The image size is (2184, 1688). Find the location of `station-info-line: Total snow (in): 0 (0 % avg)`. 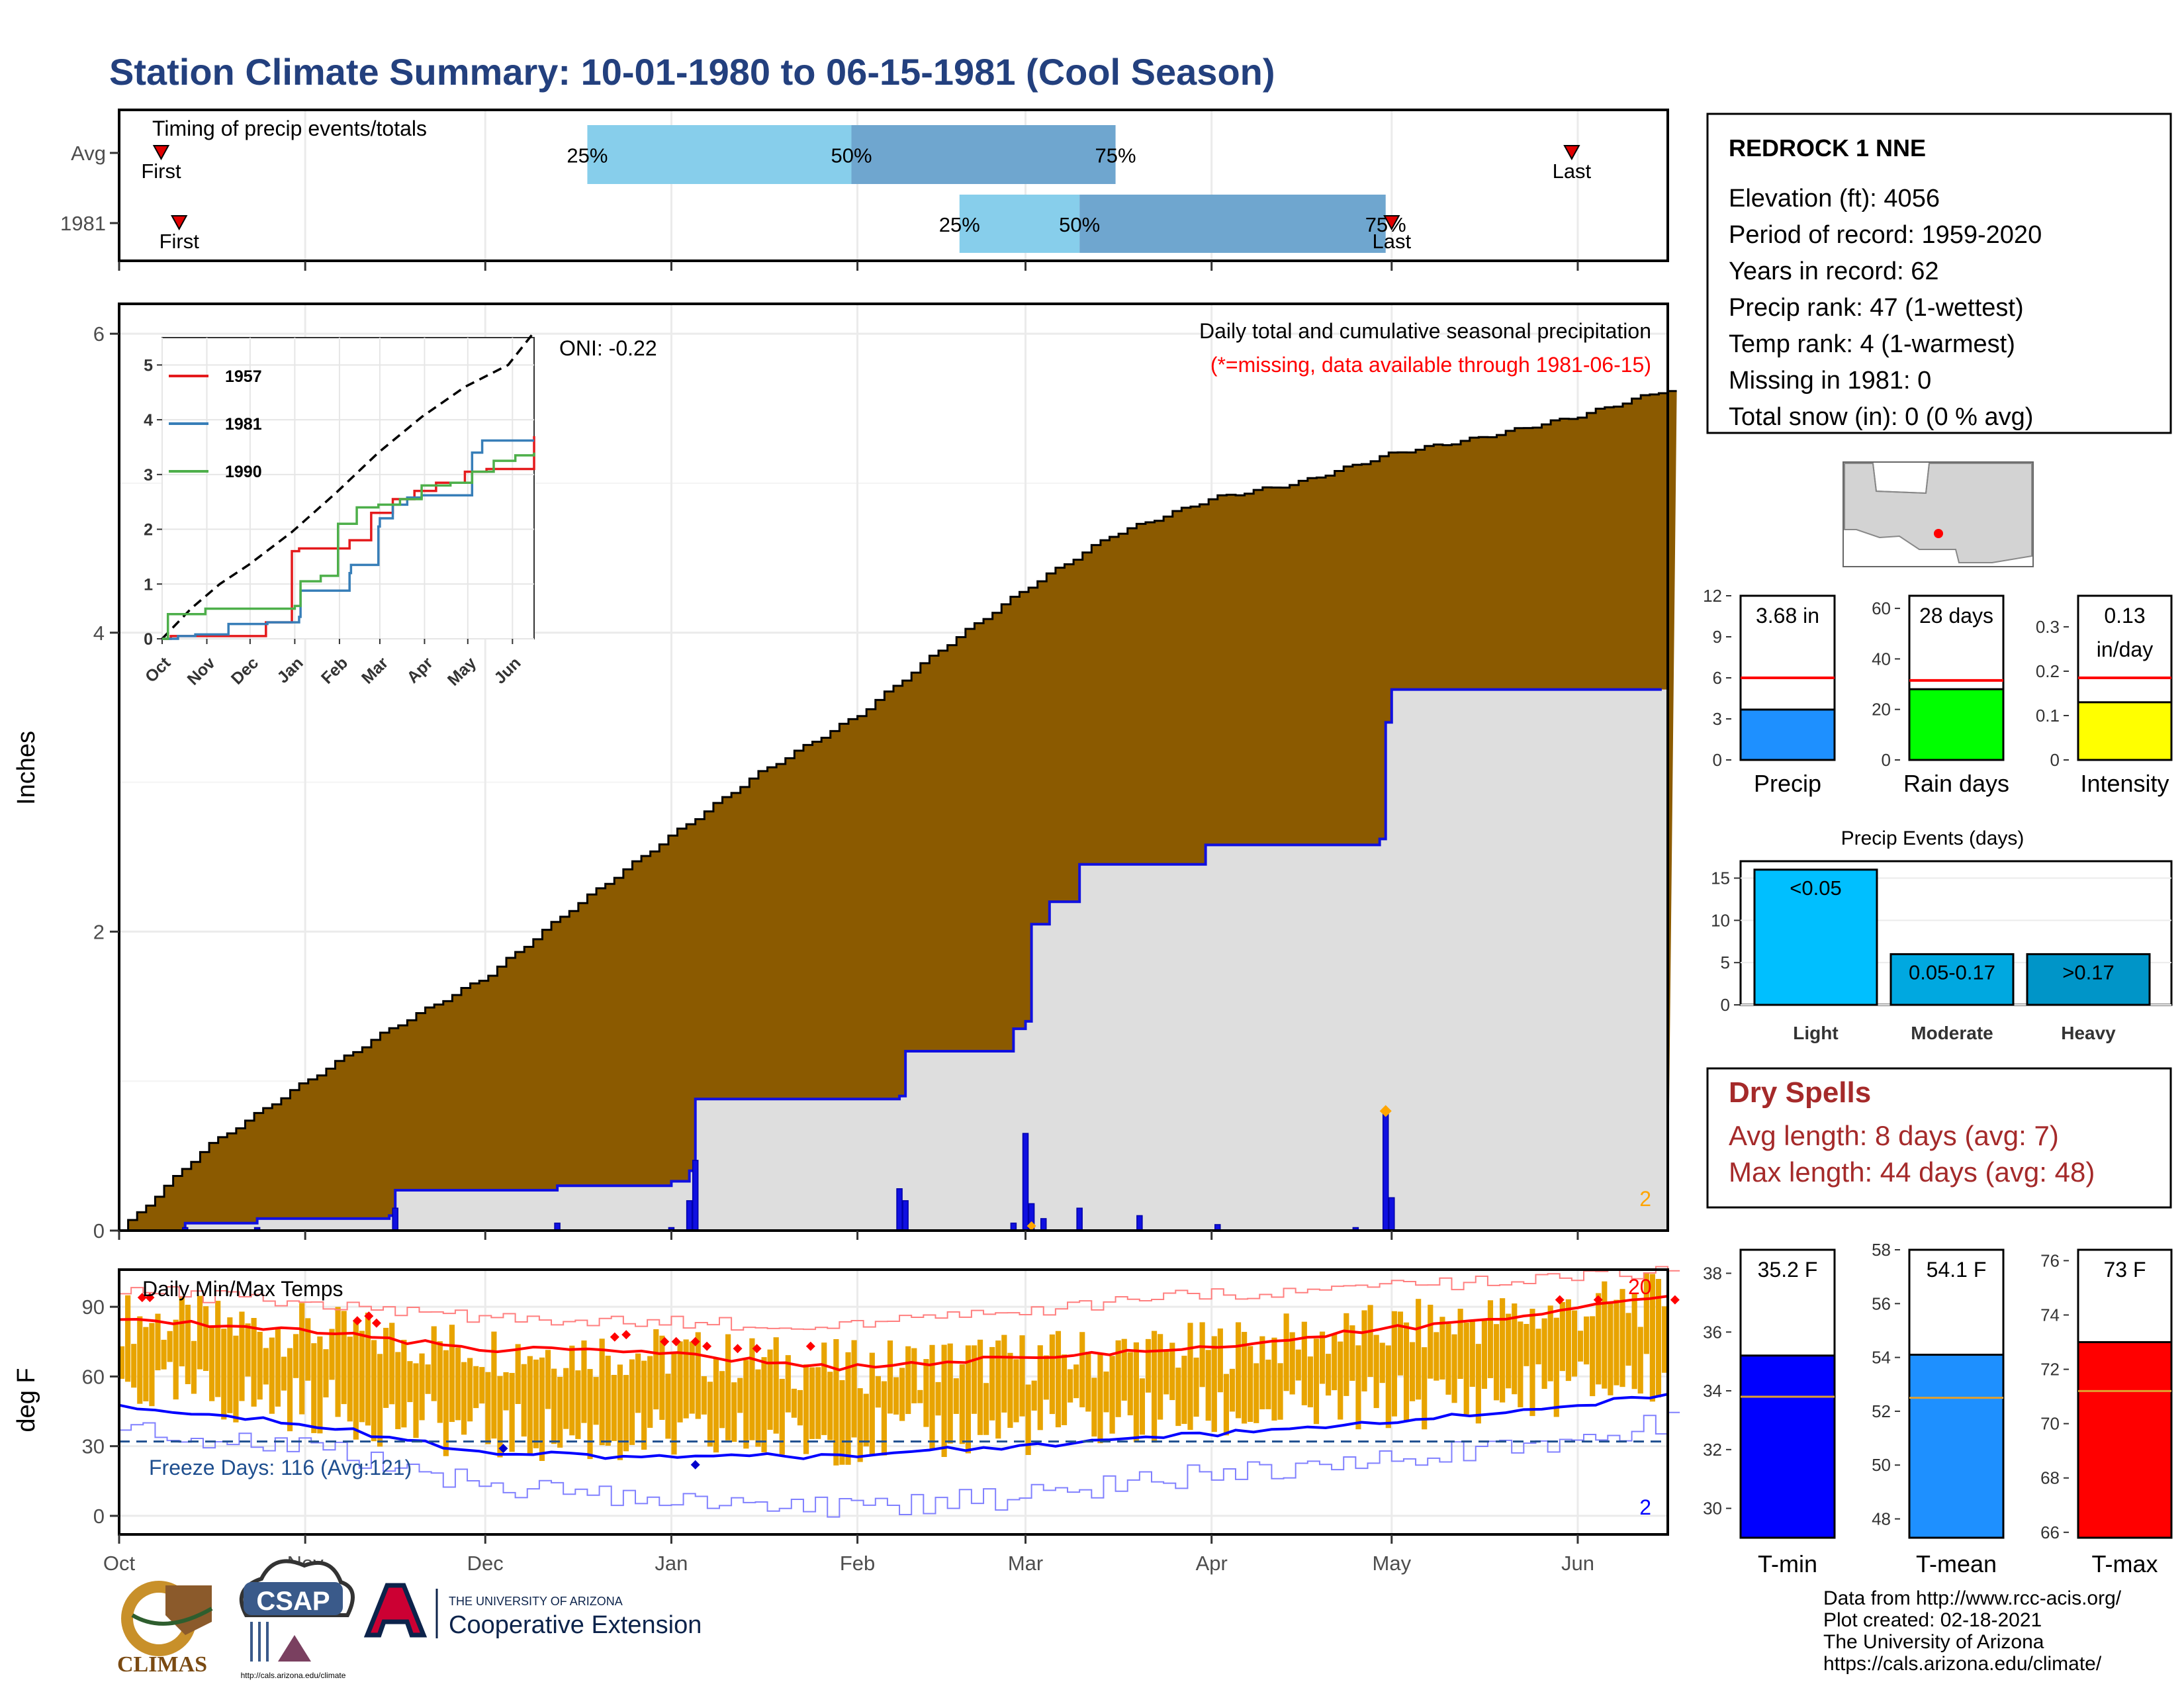

station-info-line: Total snow (in): 0 (0 % avg) is located at coordinates (1881, 417).